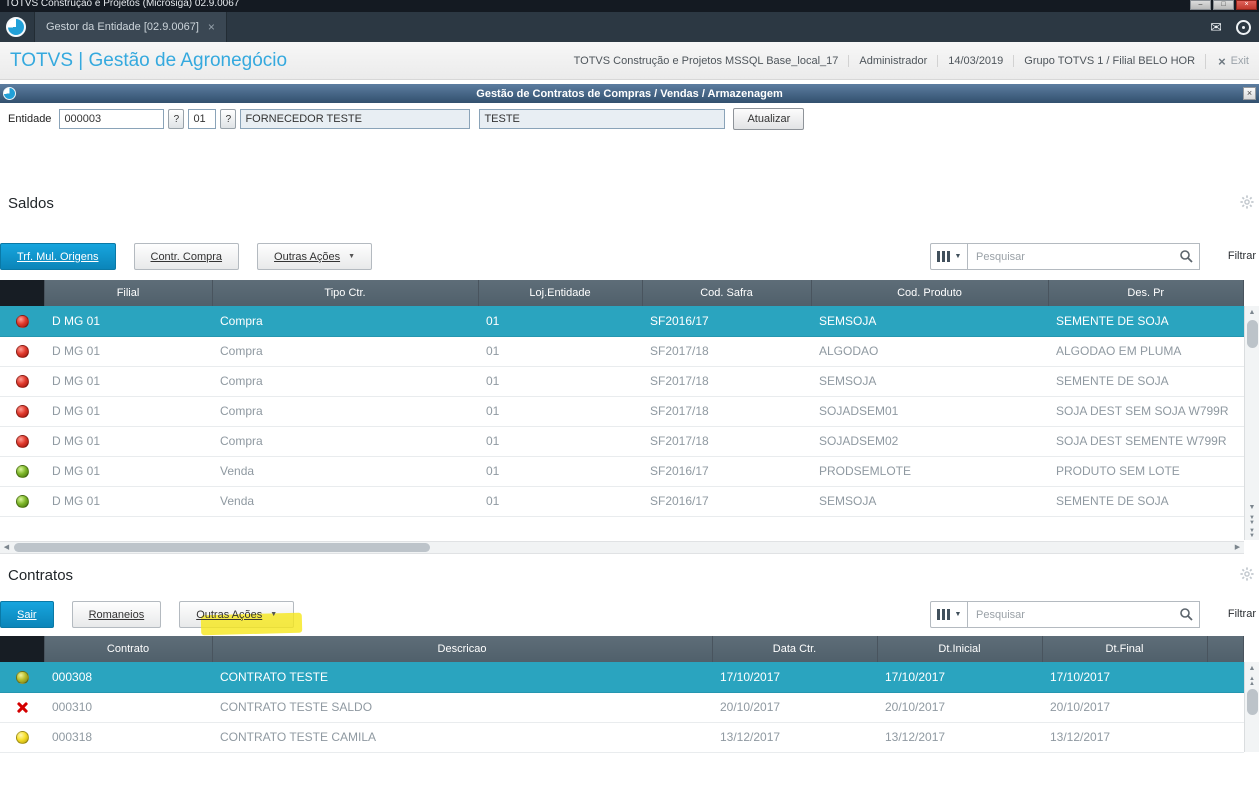 The image size is (1259, 803). What do you see at coordinates (58, 256) in the screenshot?
I see `trf-mul-origens-button: Trf. Mul. Origens` at bounding box center [58, 256].